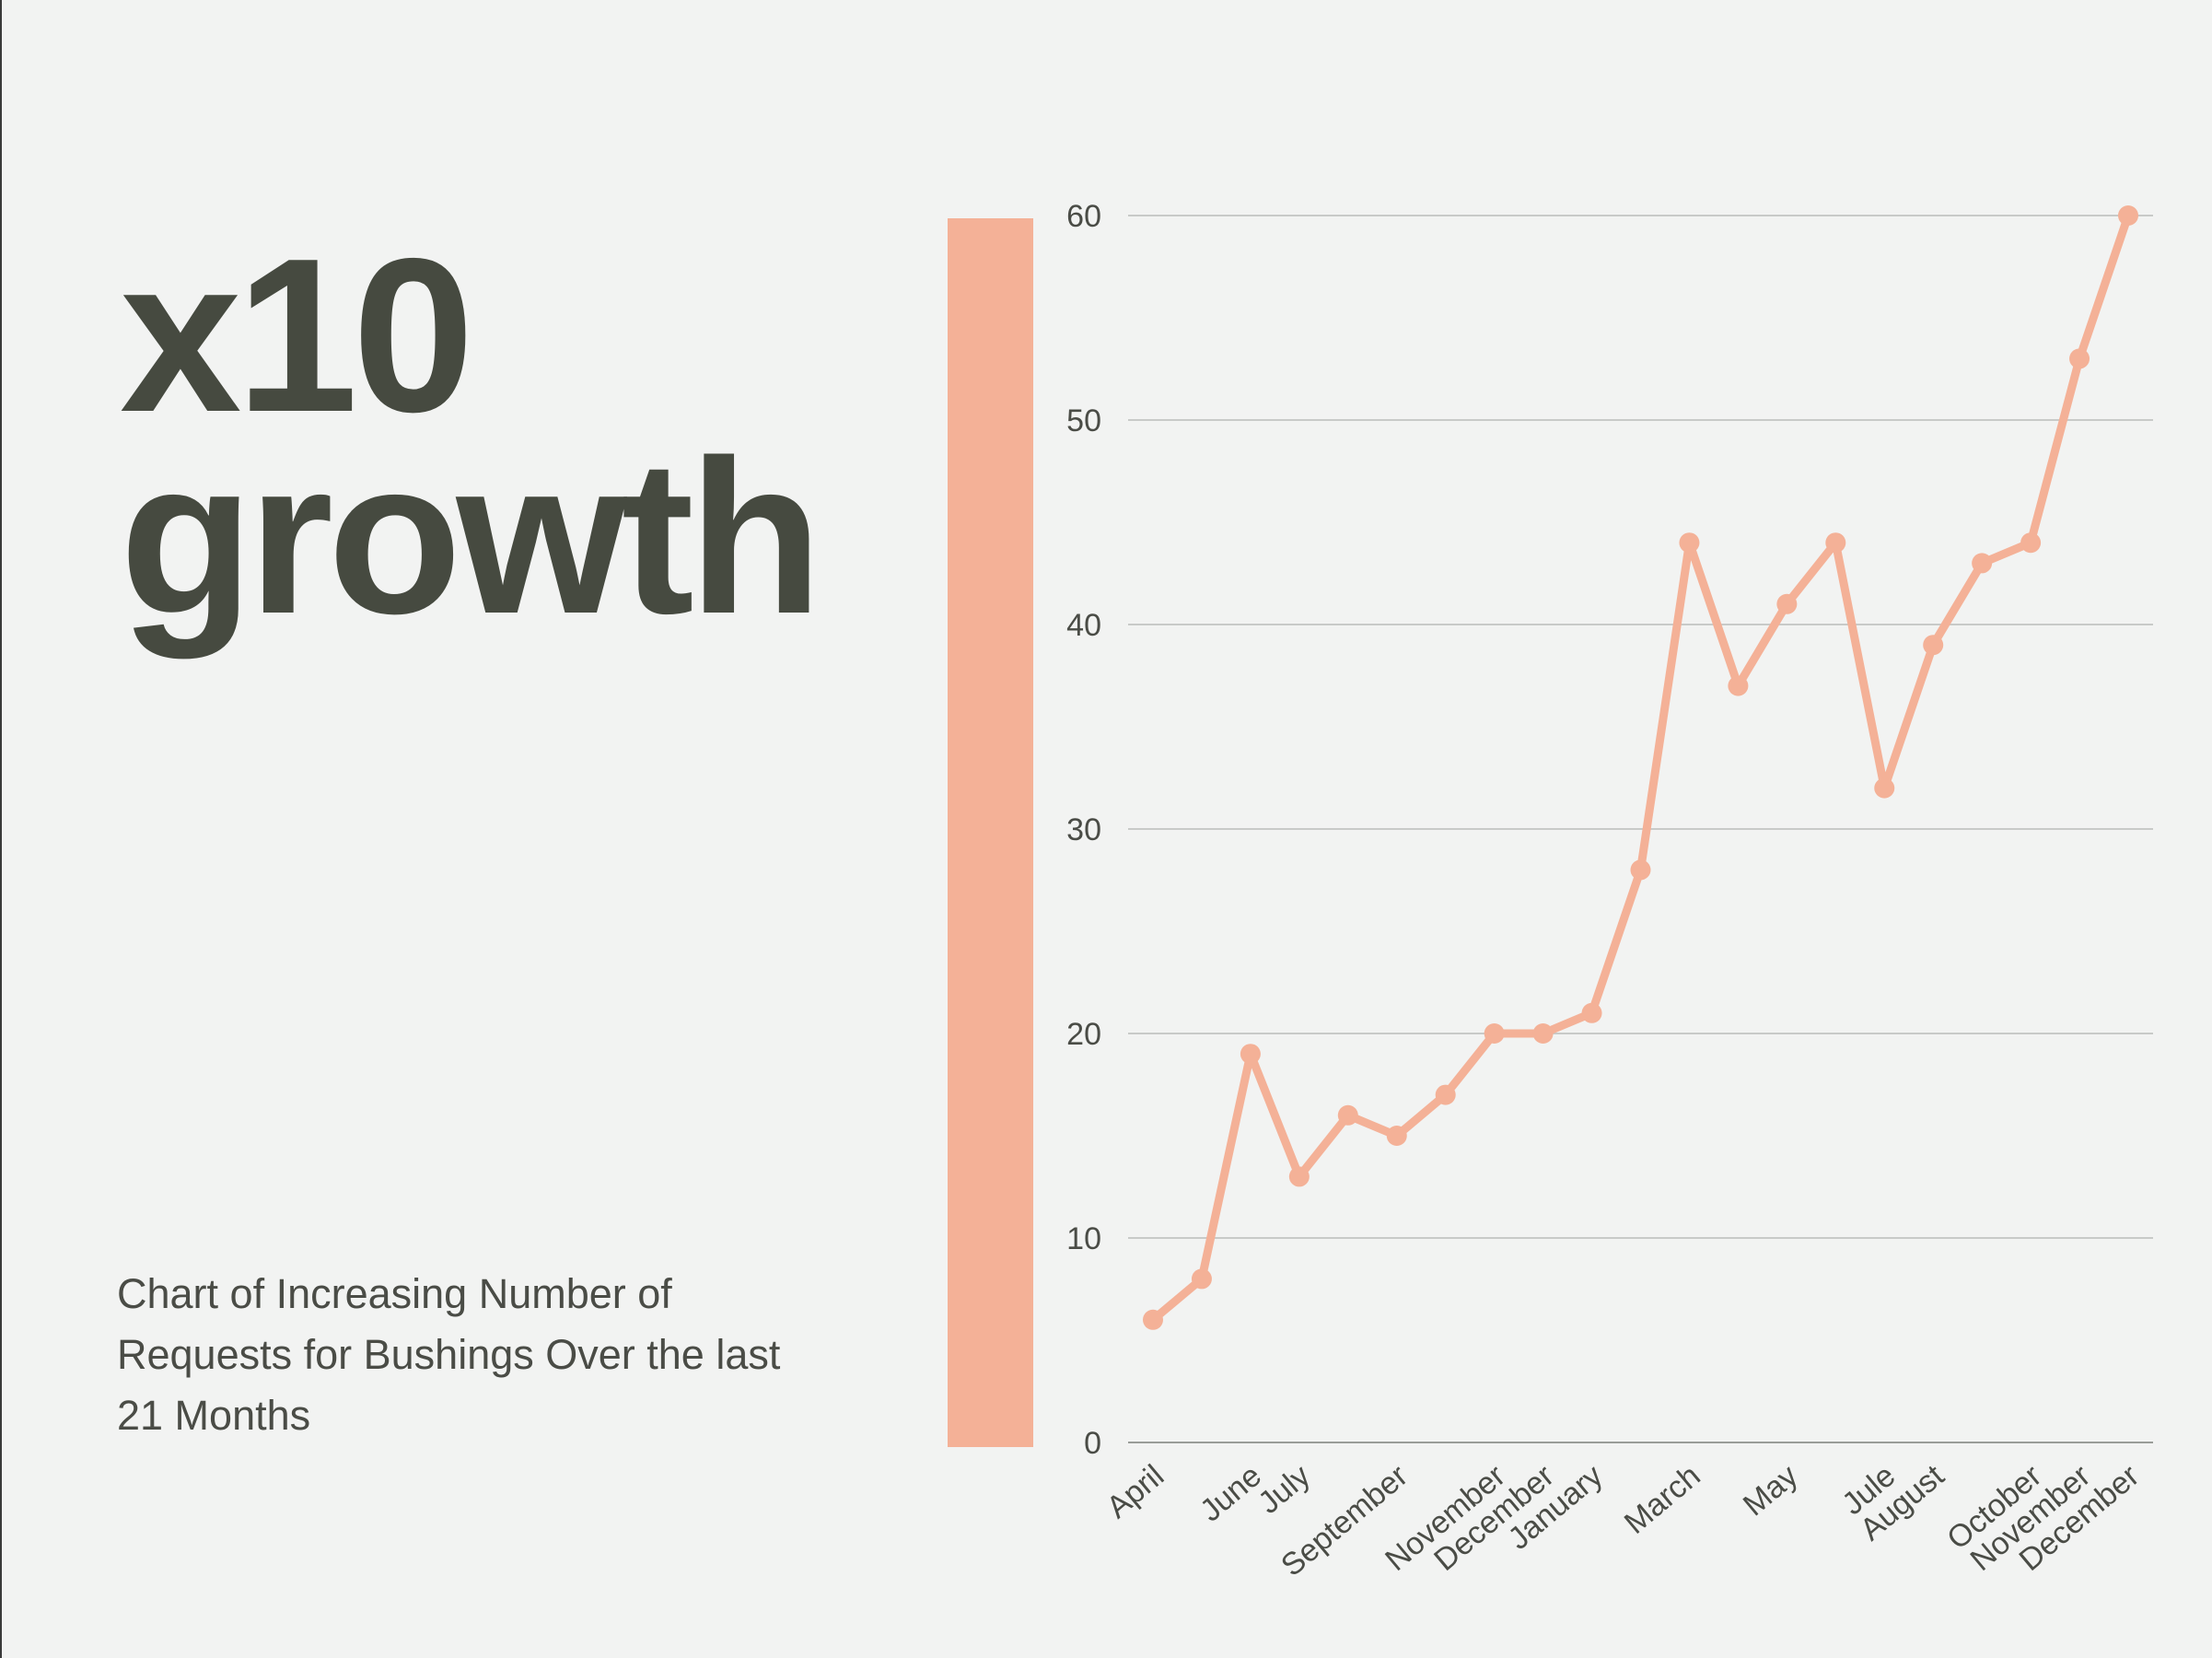 The height and width of the screenshot is (1658, 2212). Describe the element at coordinates (1092, 1443) in the screenshot. I see `y-tick-label: 0` at that location.